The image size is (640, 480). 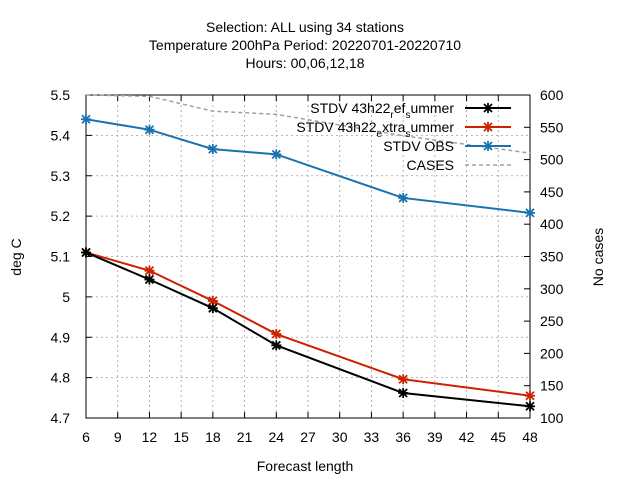 I want to click on y2-tick-label: 350, so click(x=552, y=257).